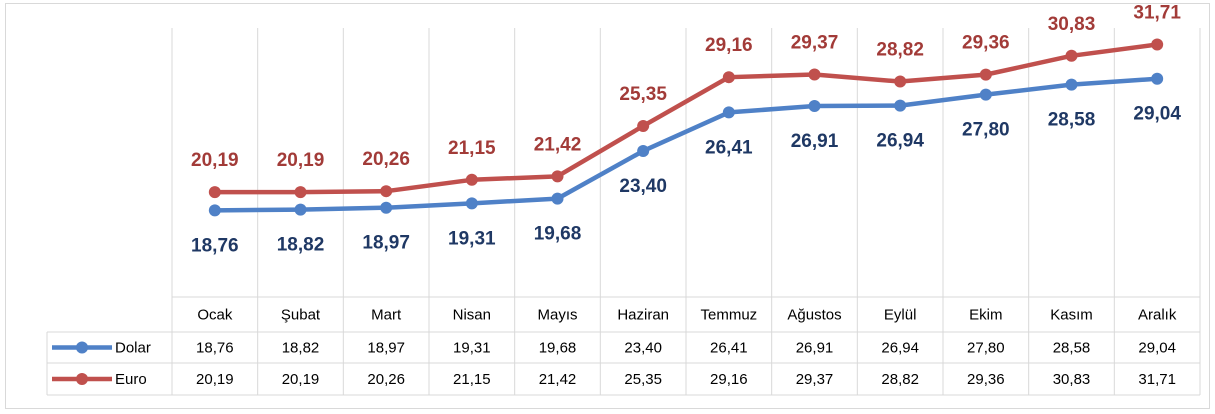  I want to click on data-label: 29,04, so click(1157, 114).